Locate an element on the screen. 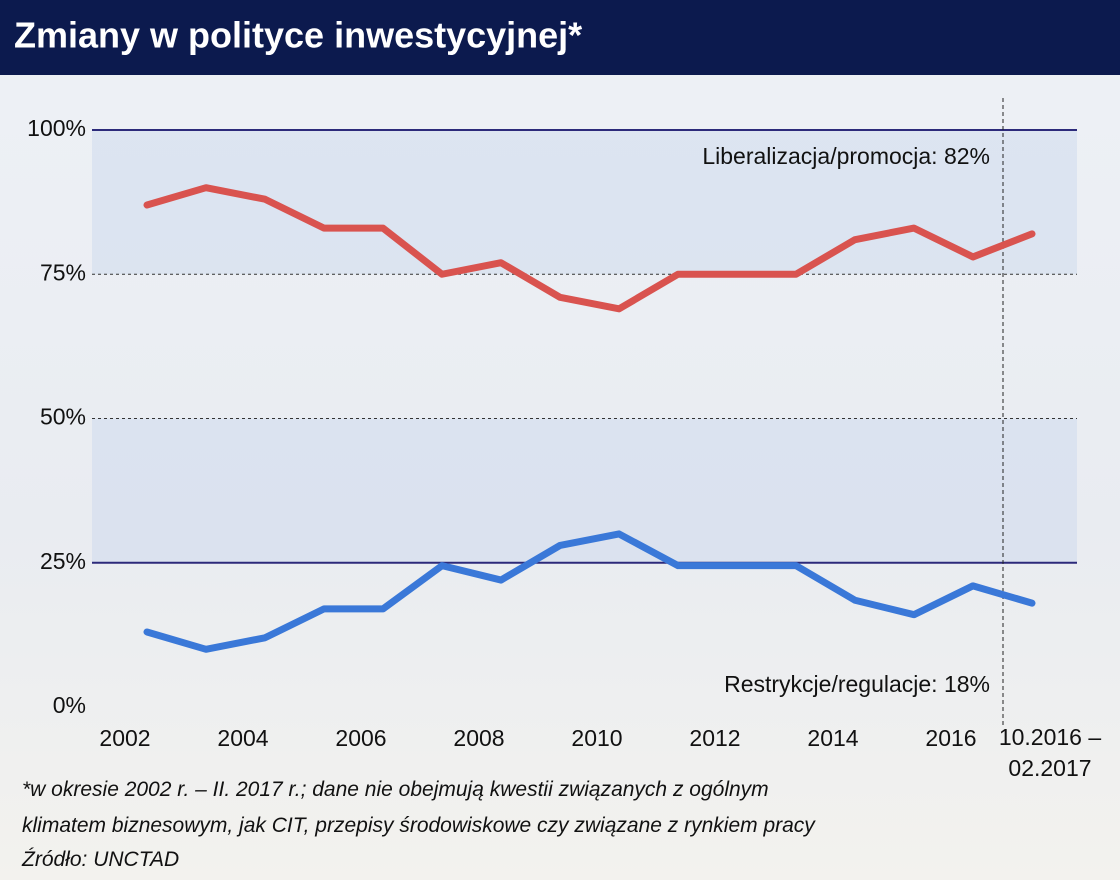  y-tick-label: 100% is located at coordinates (56, 128).